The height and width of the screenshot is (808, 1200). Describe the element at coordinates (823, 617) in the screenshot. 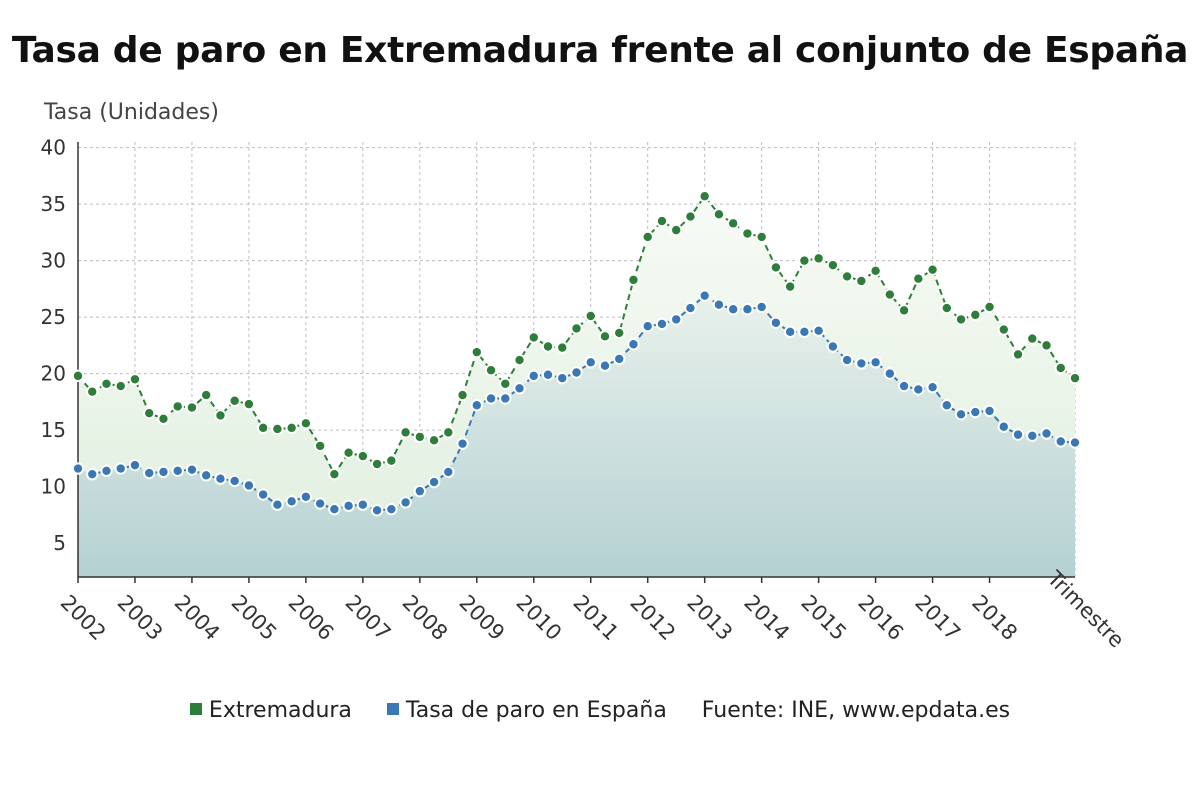

I see `x-tick-label-2015: 2015` at that location.